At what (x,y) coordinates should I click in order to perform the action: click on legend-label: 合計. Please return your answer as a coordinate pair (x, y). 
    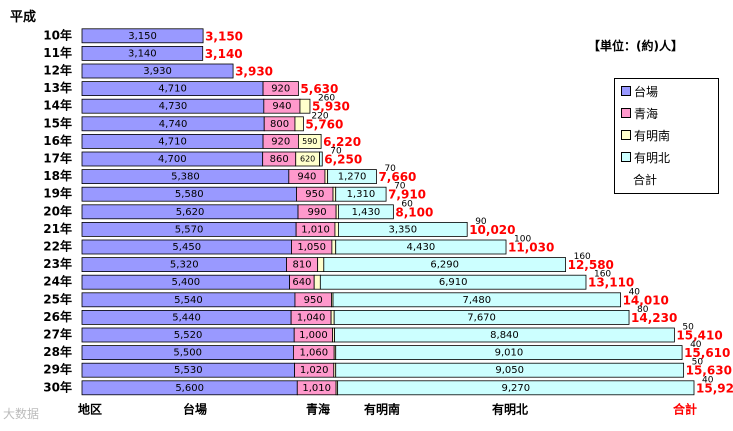
    Looking at the image, I should click on (645, 180).